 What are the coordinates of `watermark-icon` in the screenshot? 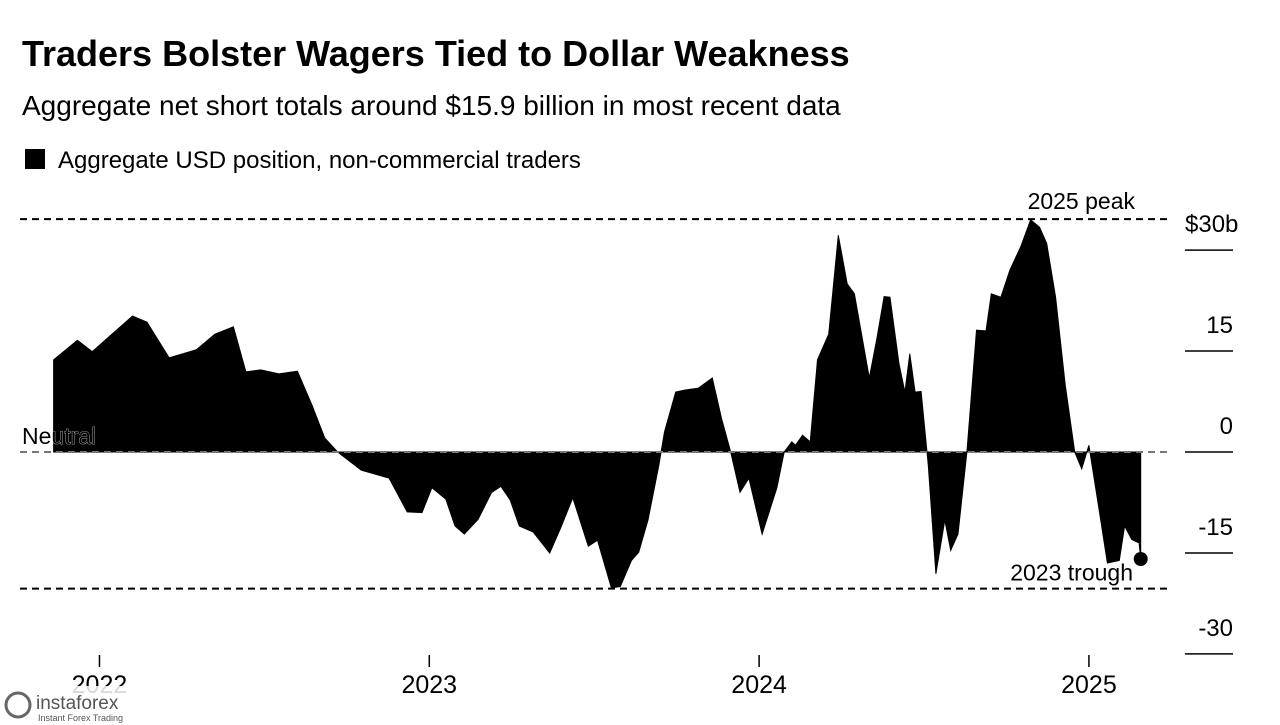 It's located at (18, 705).